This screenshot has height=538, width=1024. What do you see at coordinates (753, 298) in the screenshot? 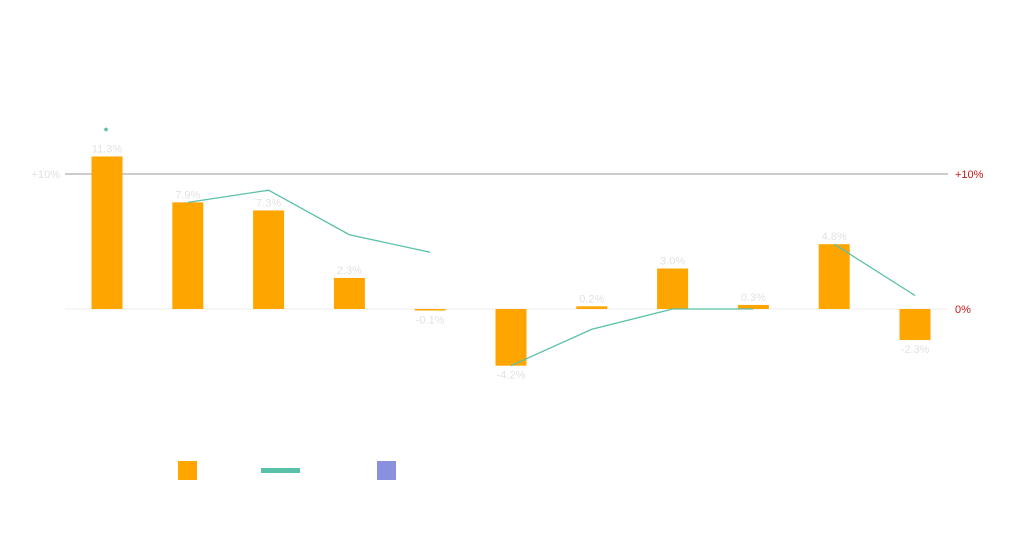
I see `bar-data-label: 0.3%` at bounding box center [753, 298].